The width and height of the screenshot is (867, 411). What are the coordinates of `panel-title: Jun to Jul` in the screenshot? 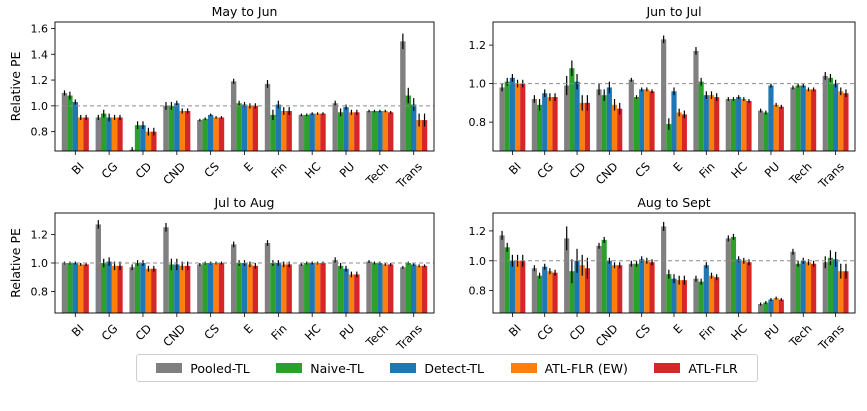 It's located at (673, 11).